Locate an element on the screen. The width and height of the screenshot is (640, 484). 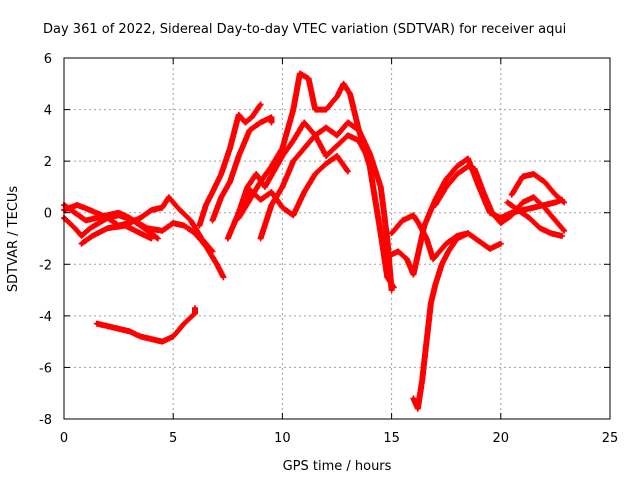
x-tick-label: 5 is located at coordinates (173, 438).